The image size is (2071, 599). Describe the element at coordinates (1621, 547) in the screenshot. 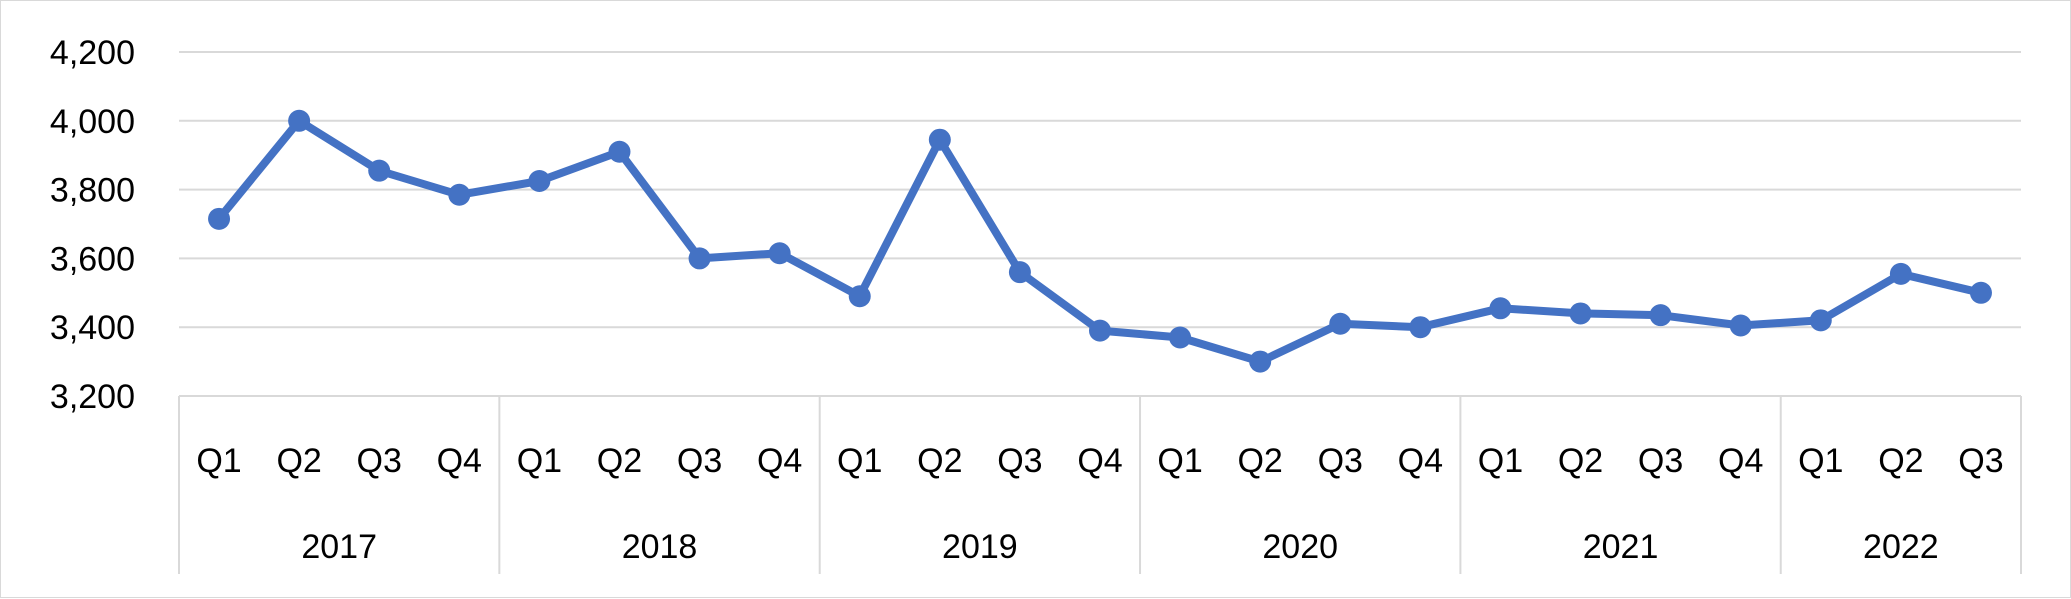

I see `x-group-label: 2021` at that location.